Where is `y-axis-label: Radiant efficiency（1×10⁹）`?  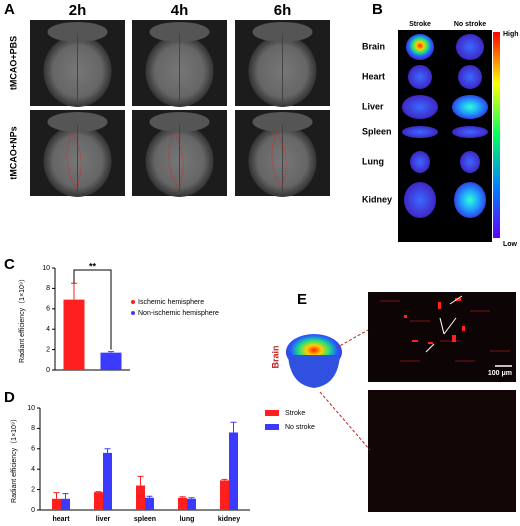
y-axis-label: Radiant efficiency（1×10⁹） is located at coordinates (22, 319).